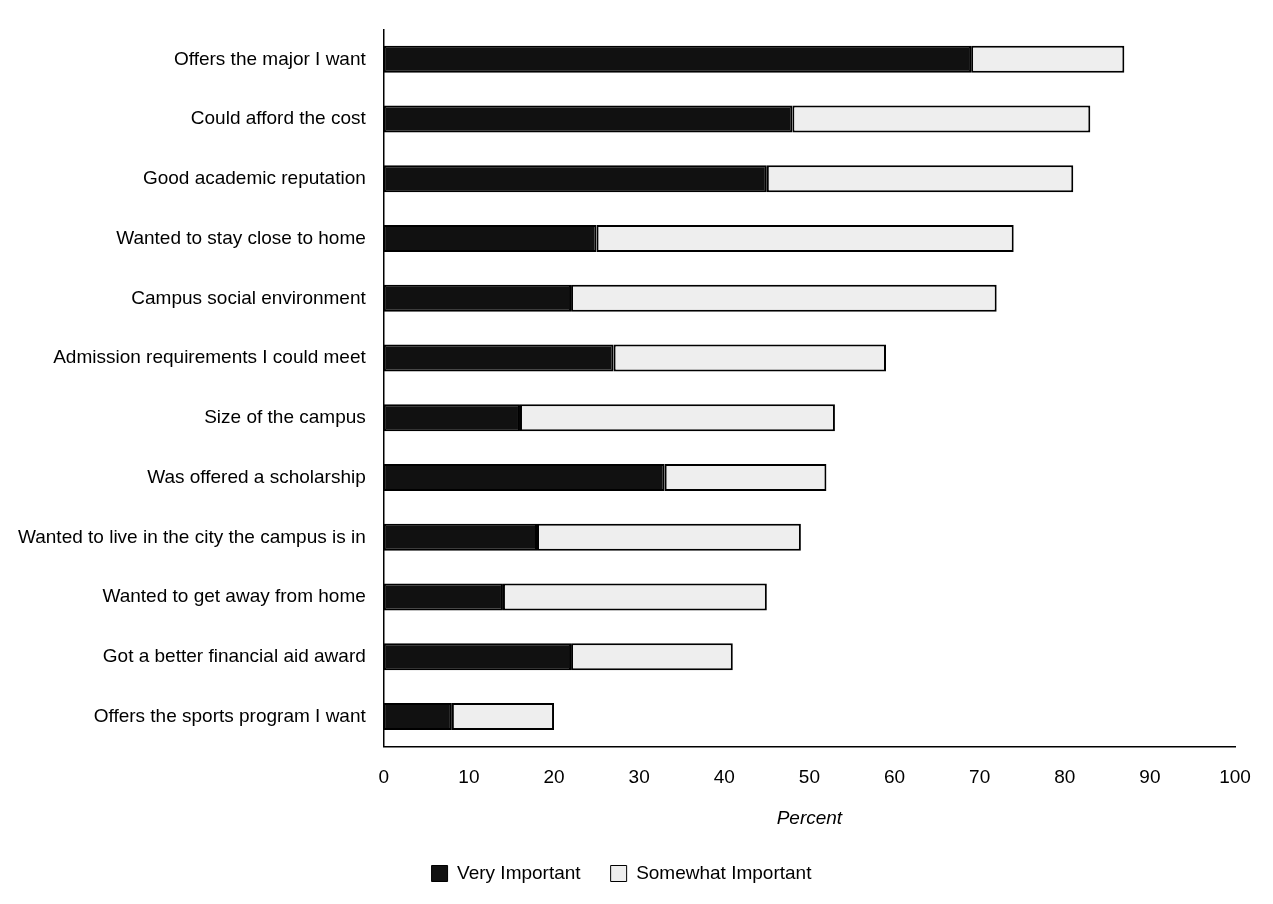 The width and height of the screenshot is (1273, 904). What do you see at coordinates (285, 417) in the screenshot?
I see `y-tick-label: Size of the campus` at bounding box center [285, 417].